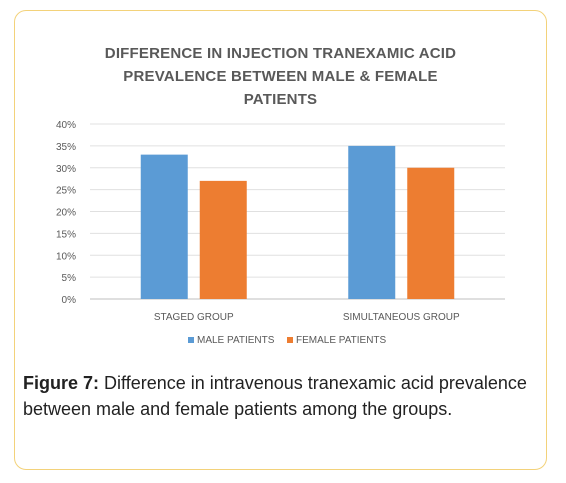 This screenshot has height=483, width=566. I want to click on x-axis-labels: STAGED GROUP SIMULTANEOUS GROUP, so click(307, 317).